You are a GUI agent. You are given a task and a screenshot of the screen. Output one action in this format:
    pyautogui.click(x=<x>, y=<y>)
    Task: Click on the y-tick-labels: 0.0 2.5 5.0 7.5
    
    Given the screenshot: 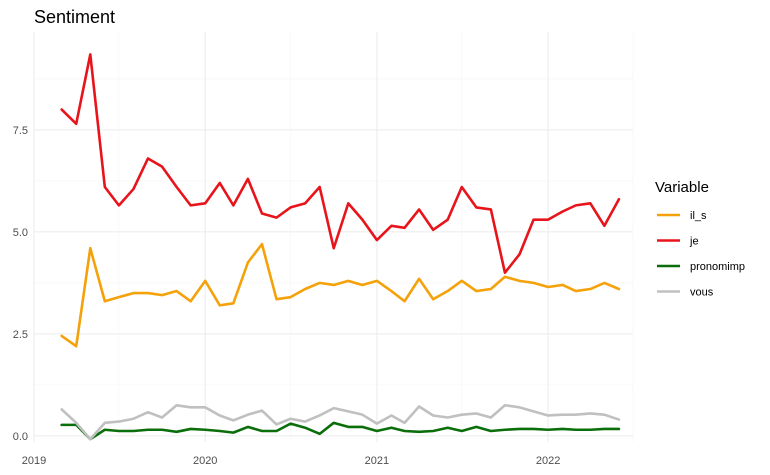 What is the action you would take?
    pyautogui.click(x=20, y=284)
    